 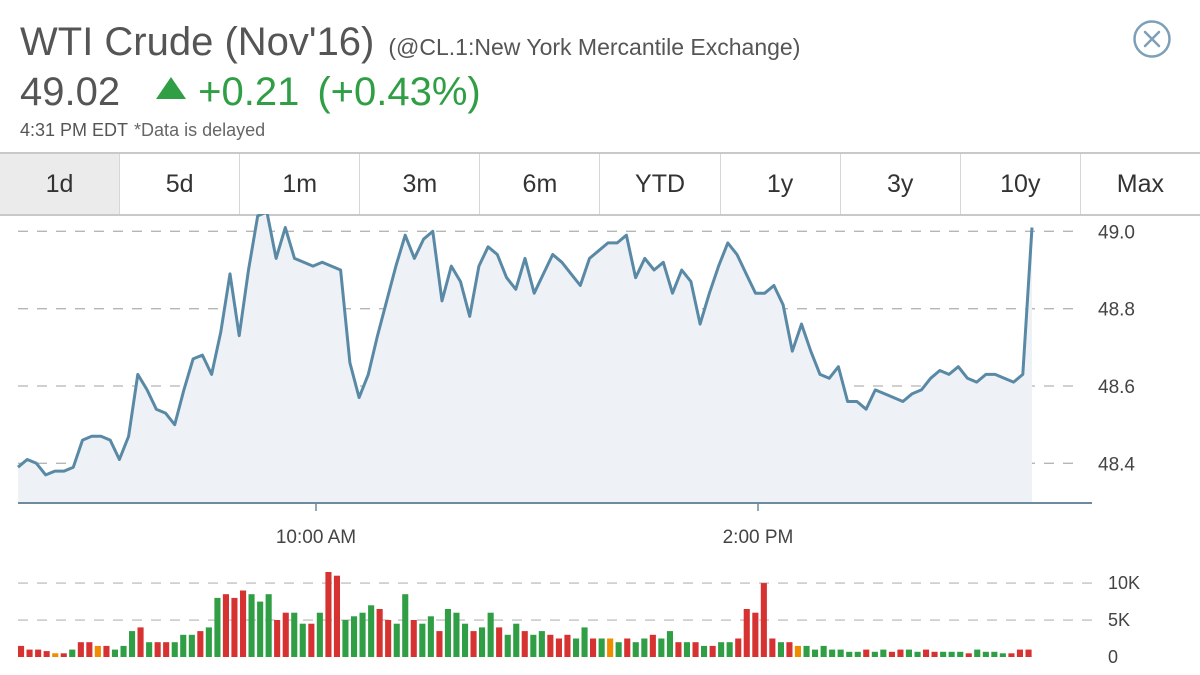 I want to click on tab-max: Max, so click(x=1140, y=183).